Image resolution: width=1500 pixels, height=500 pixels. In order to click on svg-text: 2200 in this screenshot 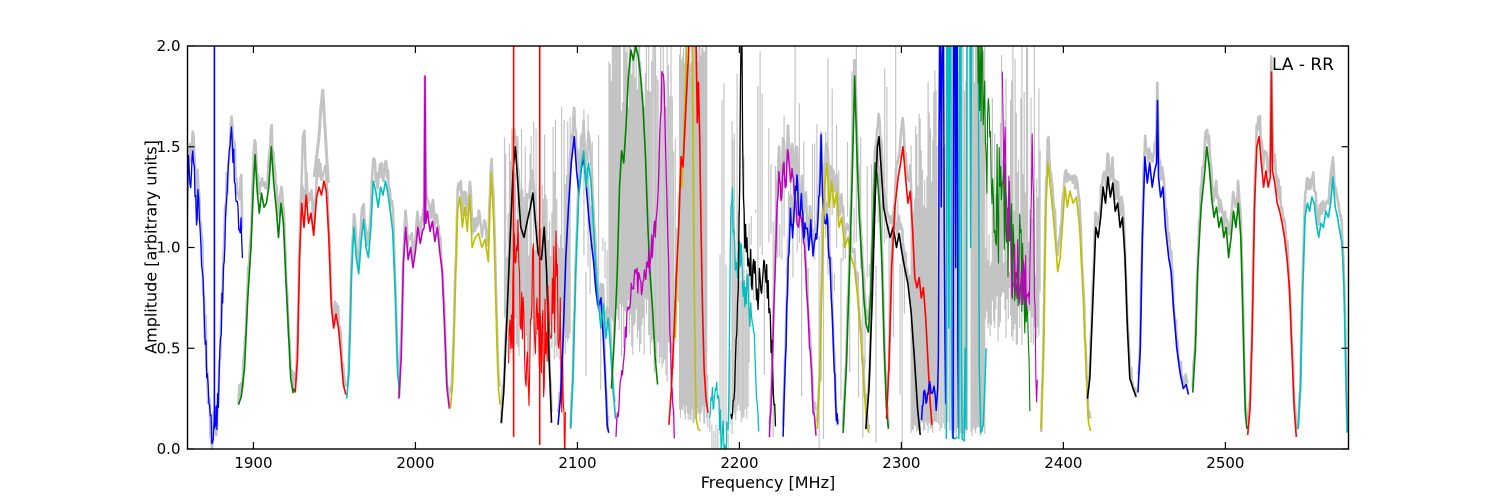, I will do `click(739, 463)`.